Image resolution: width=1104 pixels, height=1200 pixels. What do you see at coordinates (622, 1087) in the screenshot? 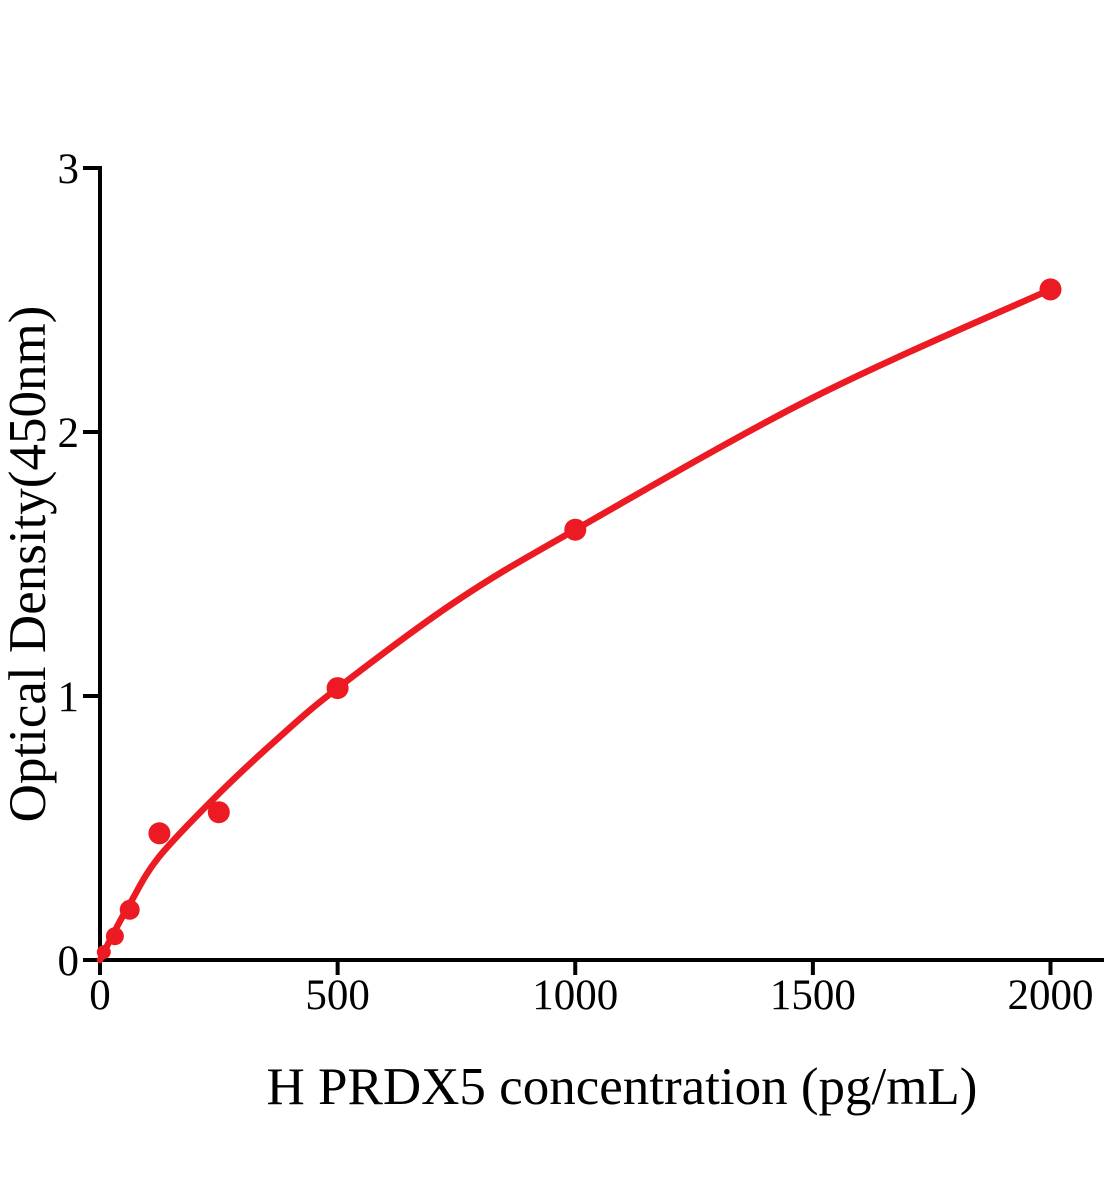
I see `x-axis-title: H PRDX5 concentration (pg/mL)` at bounding box center [622, 1087].